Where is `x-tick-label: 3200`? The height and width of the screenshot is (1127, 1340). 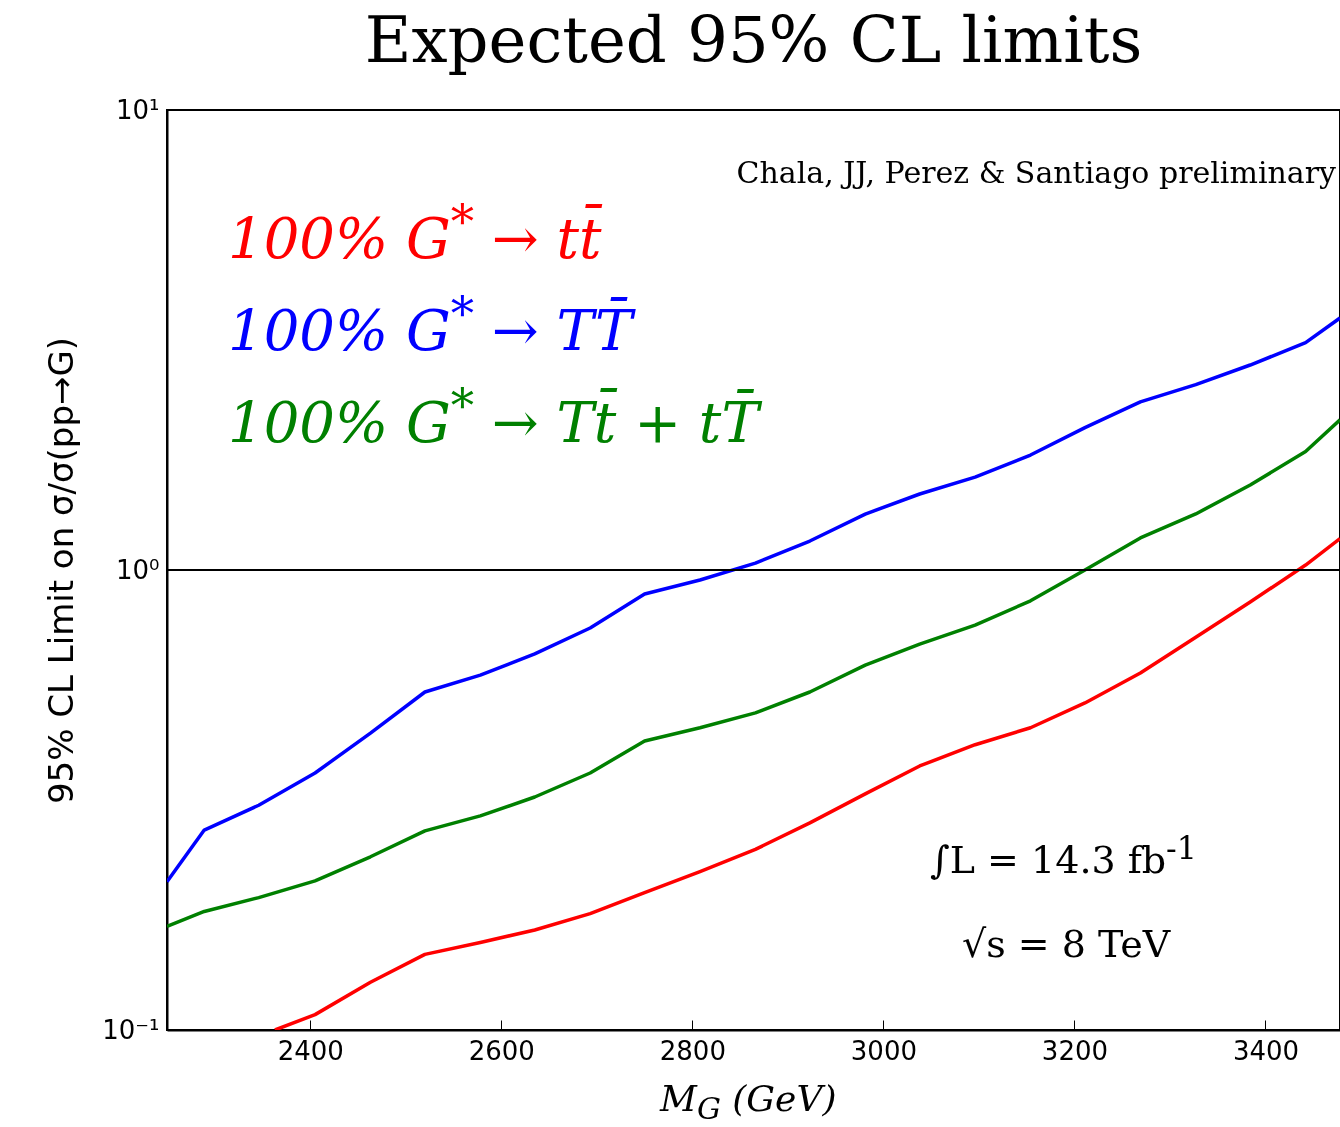
x-tick-label: 3200 is located at coordinates (1075, 1050).